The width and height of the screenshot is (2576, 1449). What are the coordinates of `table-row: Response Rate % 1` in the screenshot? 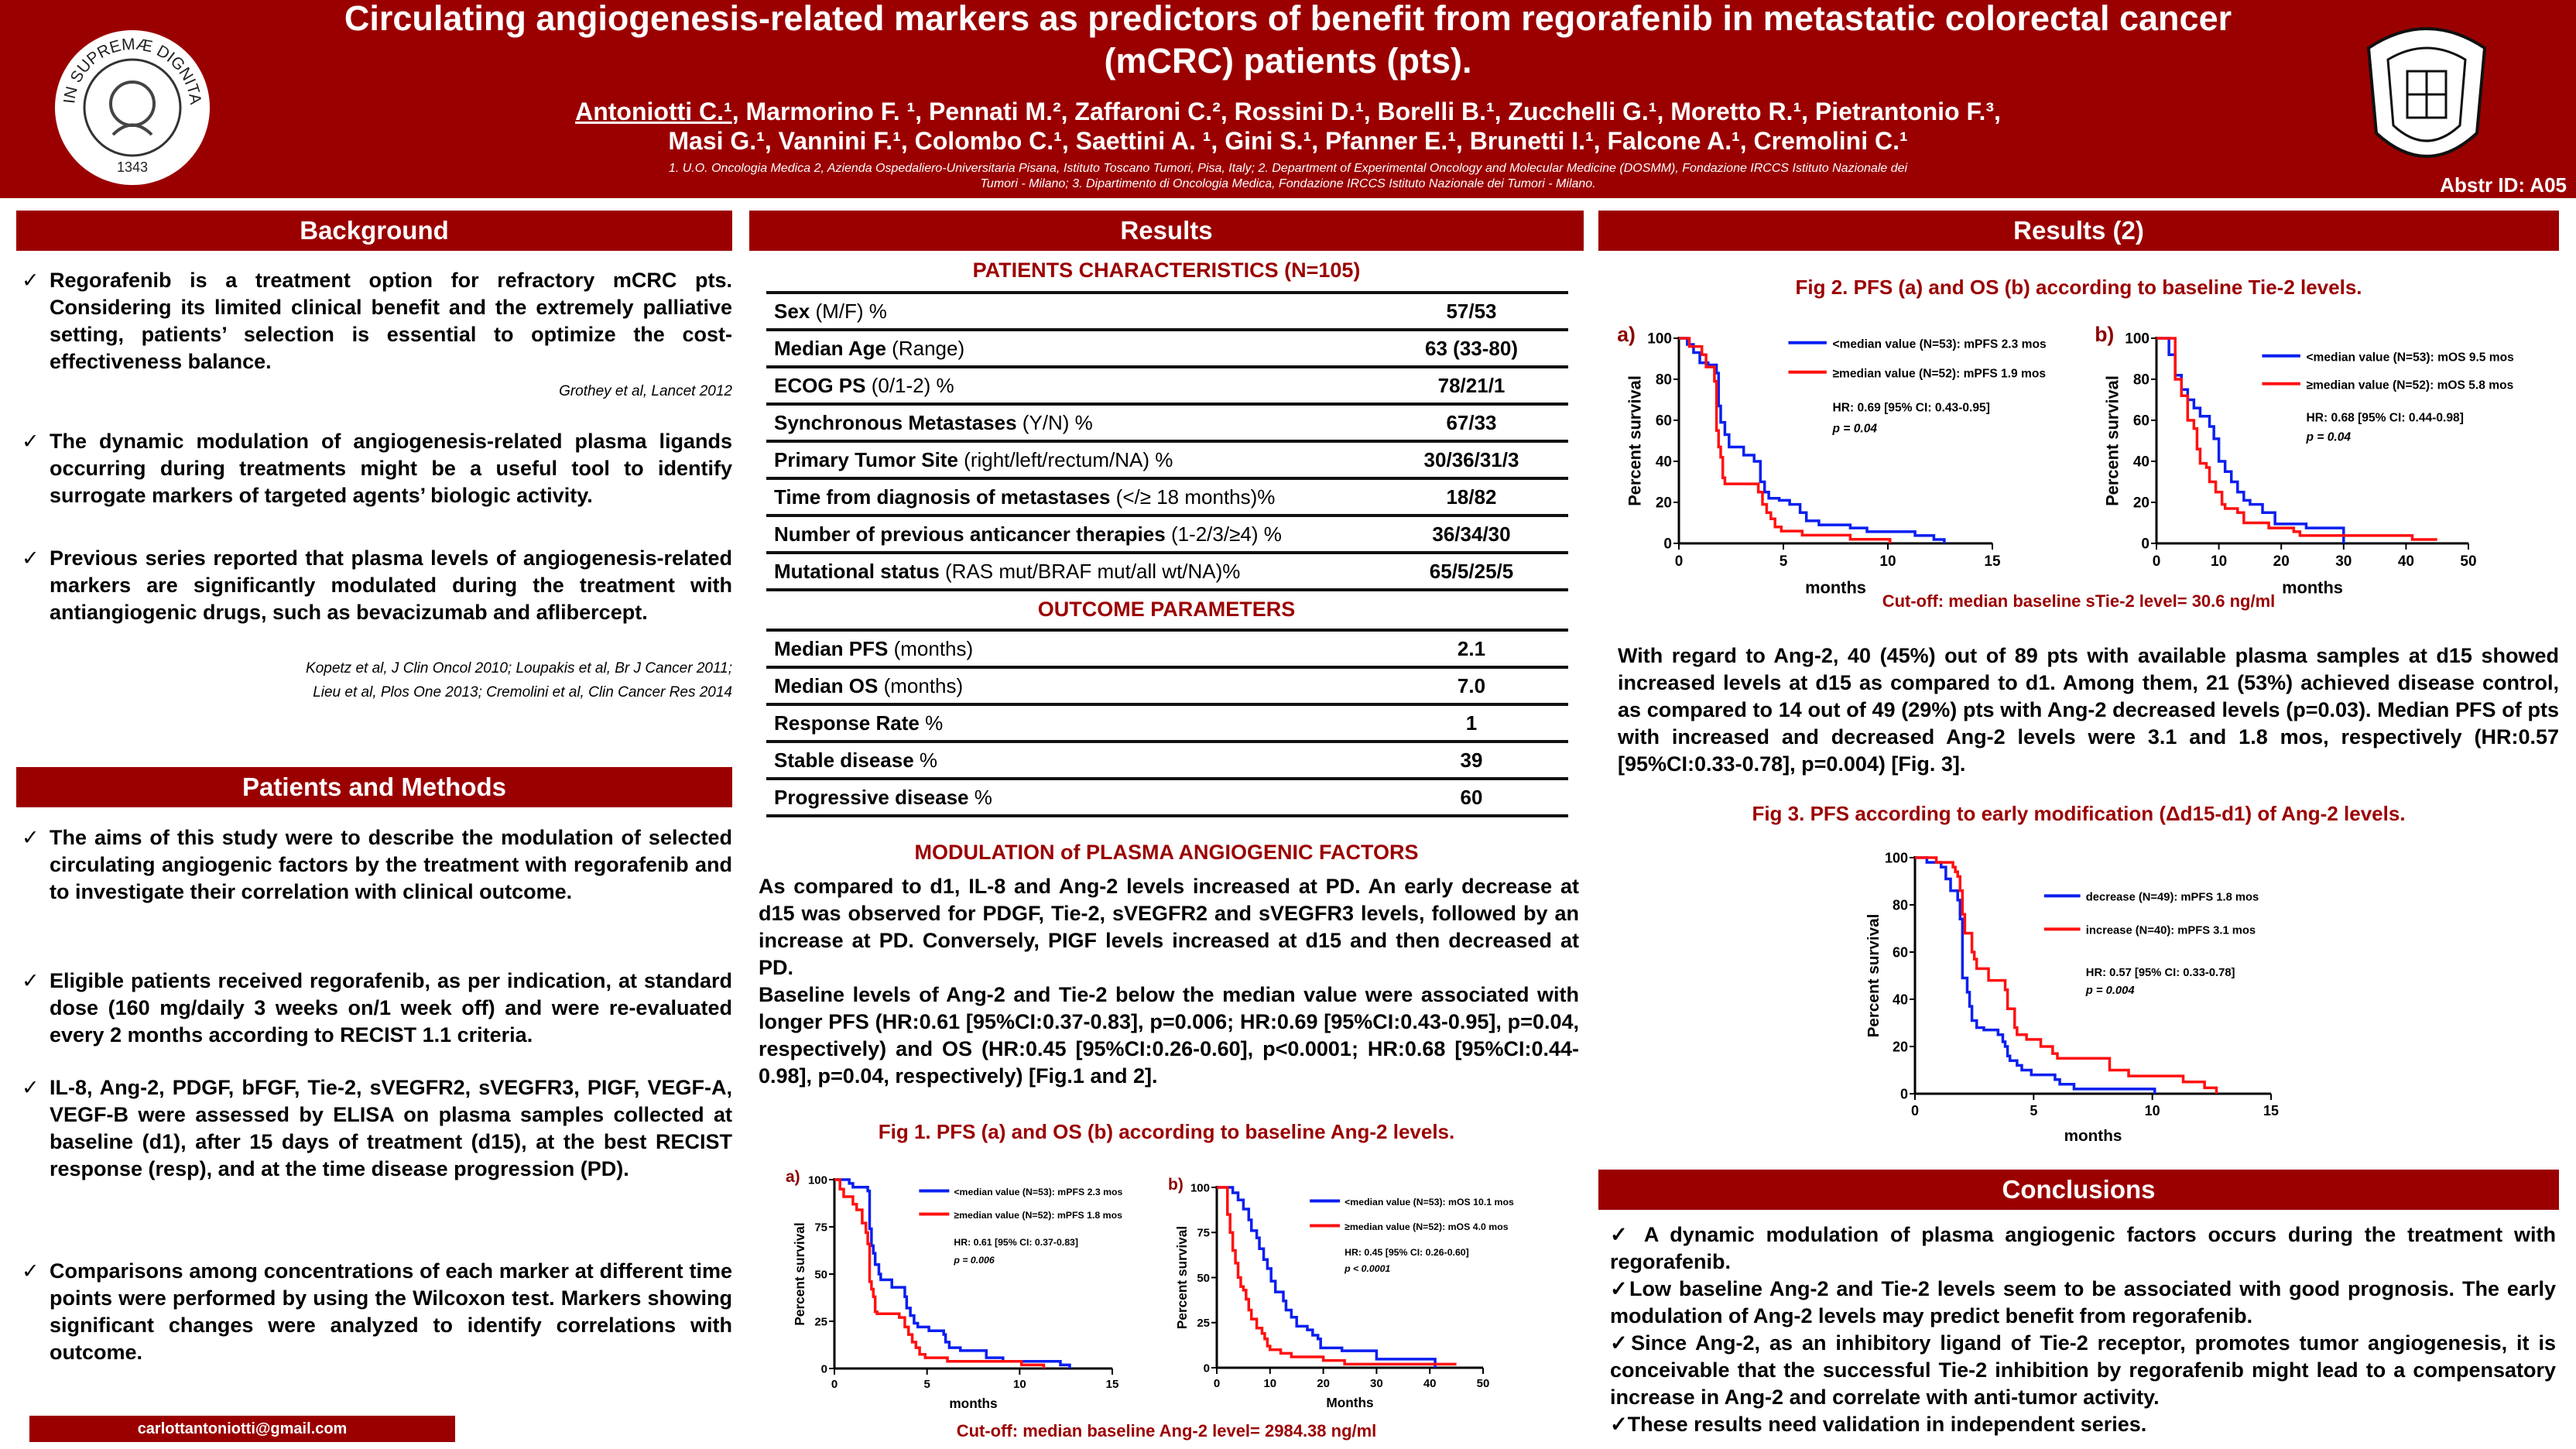 It's located at (1167, 723).